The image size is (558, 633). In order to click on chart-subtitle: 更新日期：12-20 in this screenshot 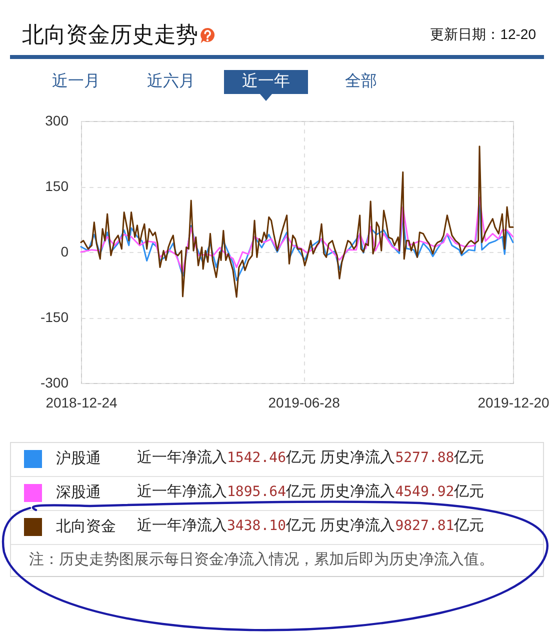, I will do `click(483, 34)`.